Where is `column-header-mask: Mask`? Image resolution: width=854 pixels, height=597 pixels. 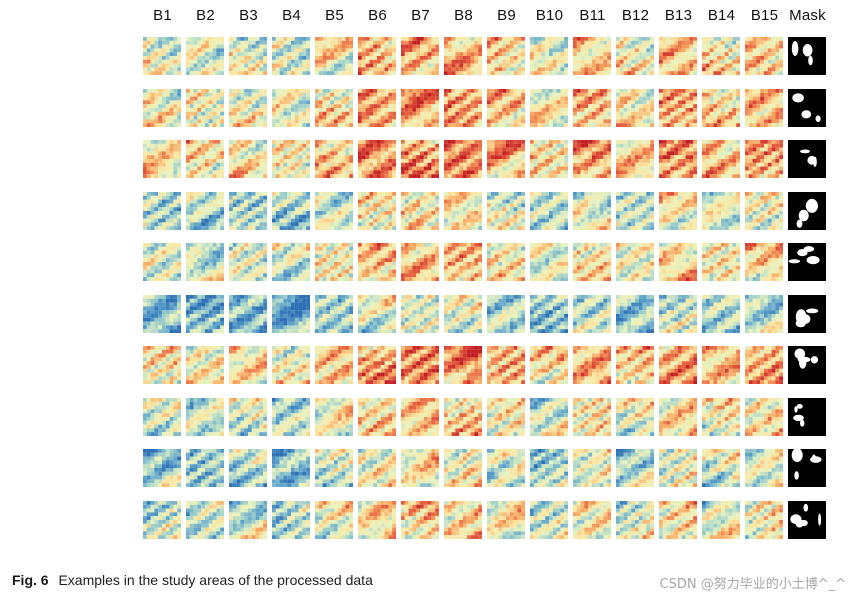
column-header-mask: Mask is located at coordinates (807, 15).